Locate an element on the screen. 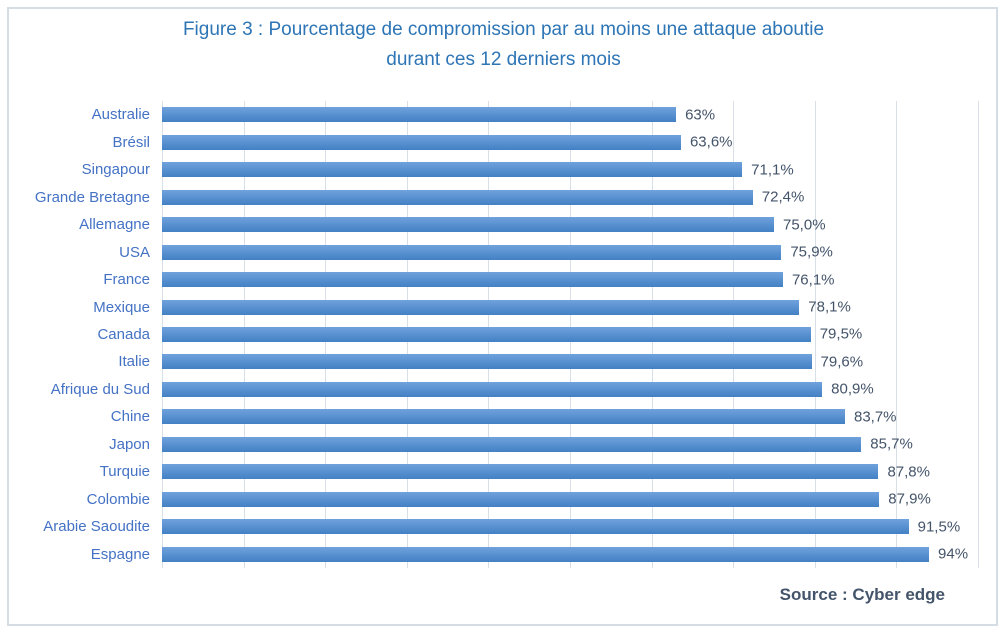 This screenshot has width=1007, height=632. chart-title-line2: durant ces 12 derniers mois is located at coordinates (503, 59).